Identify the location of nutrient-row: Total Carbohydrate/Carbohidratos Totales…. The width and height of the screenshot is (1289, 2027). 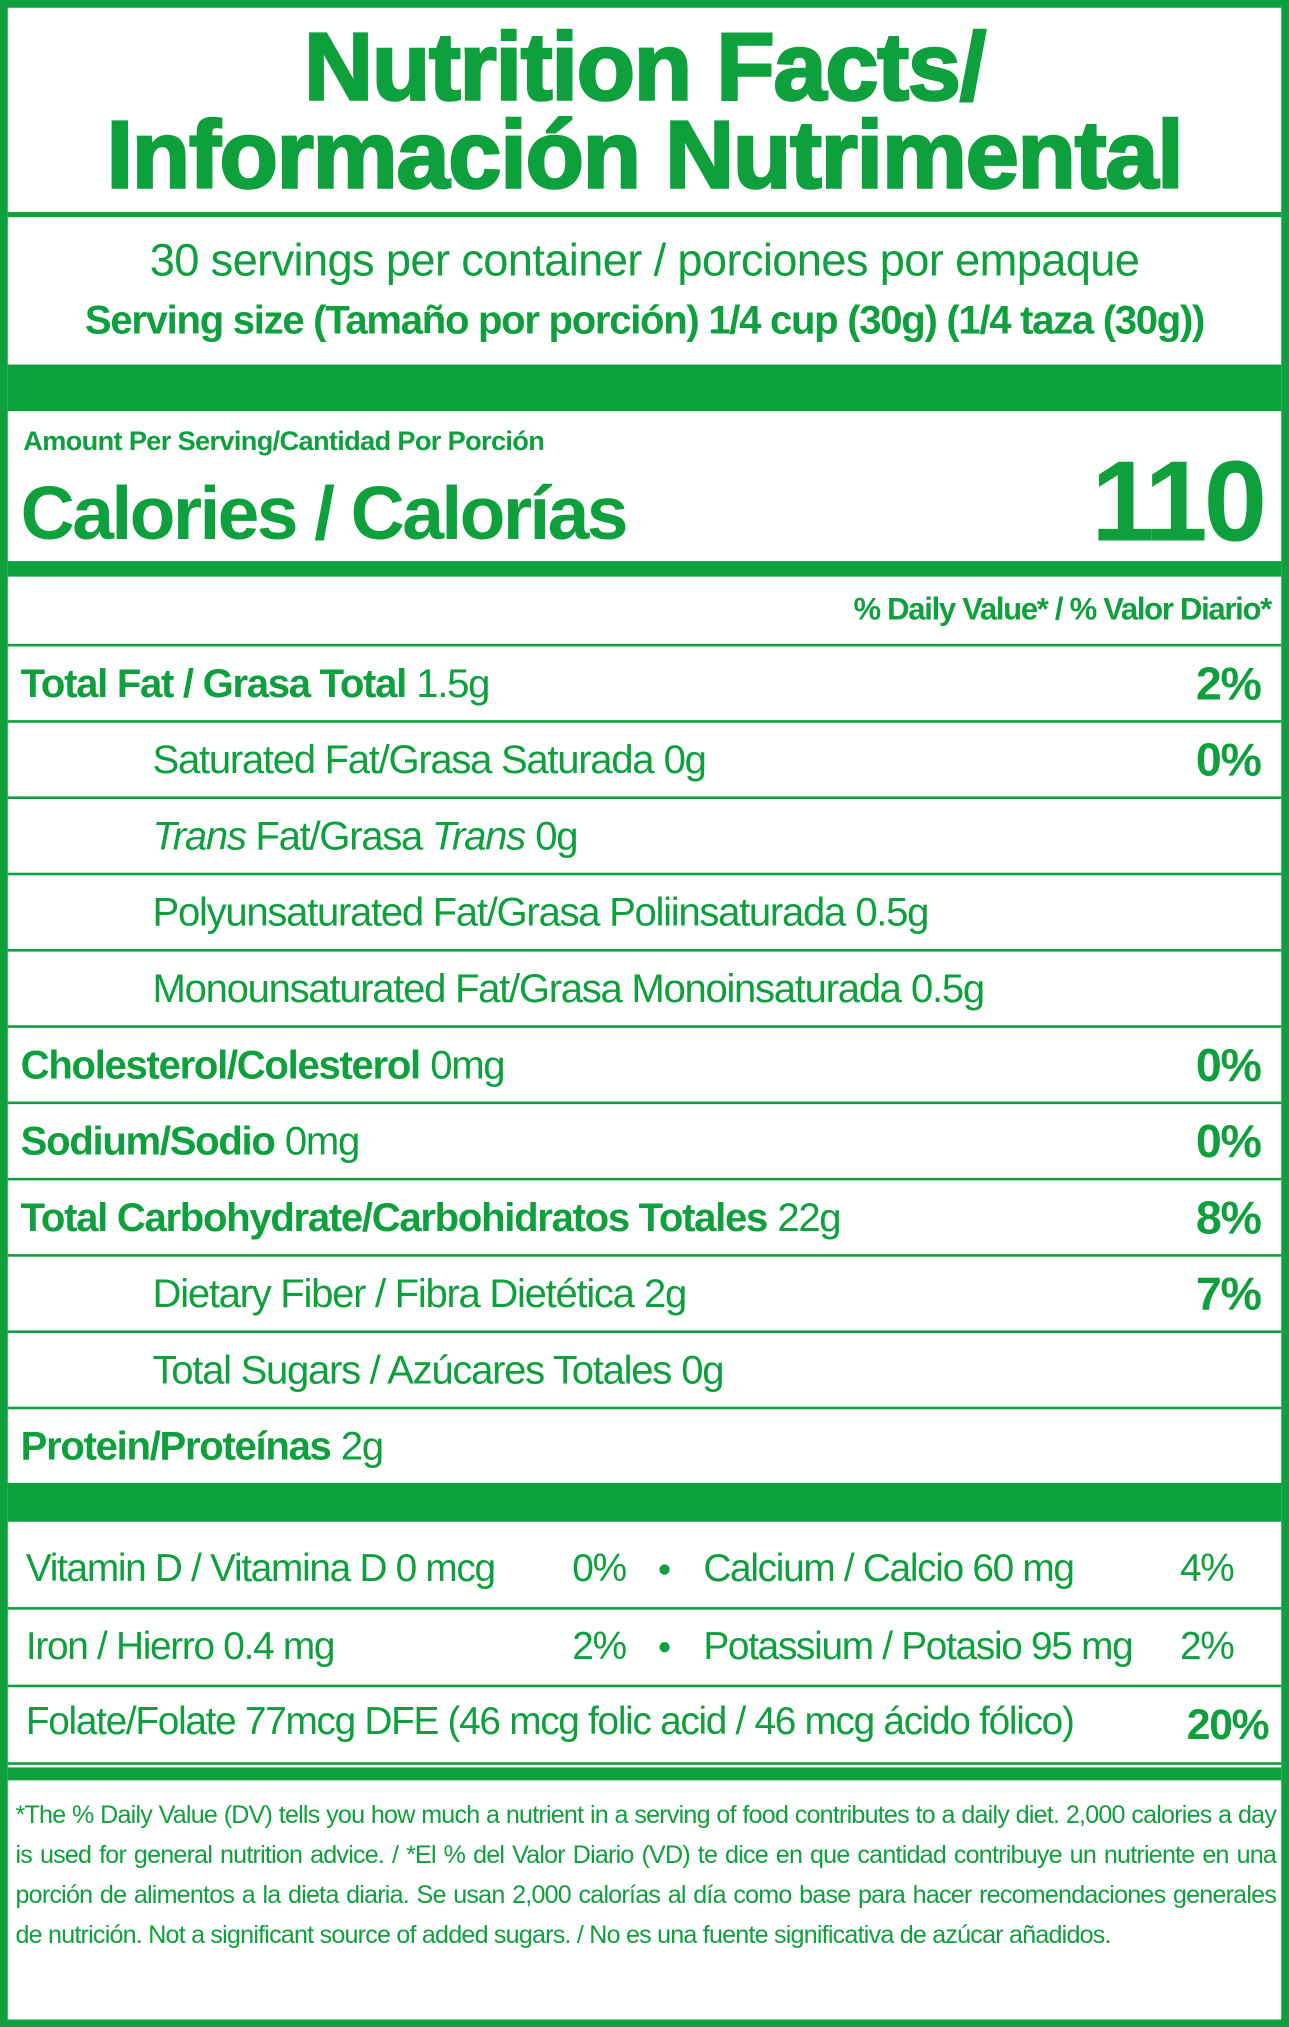
(644, 1218).